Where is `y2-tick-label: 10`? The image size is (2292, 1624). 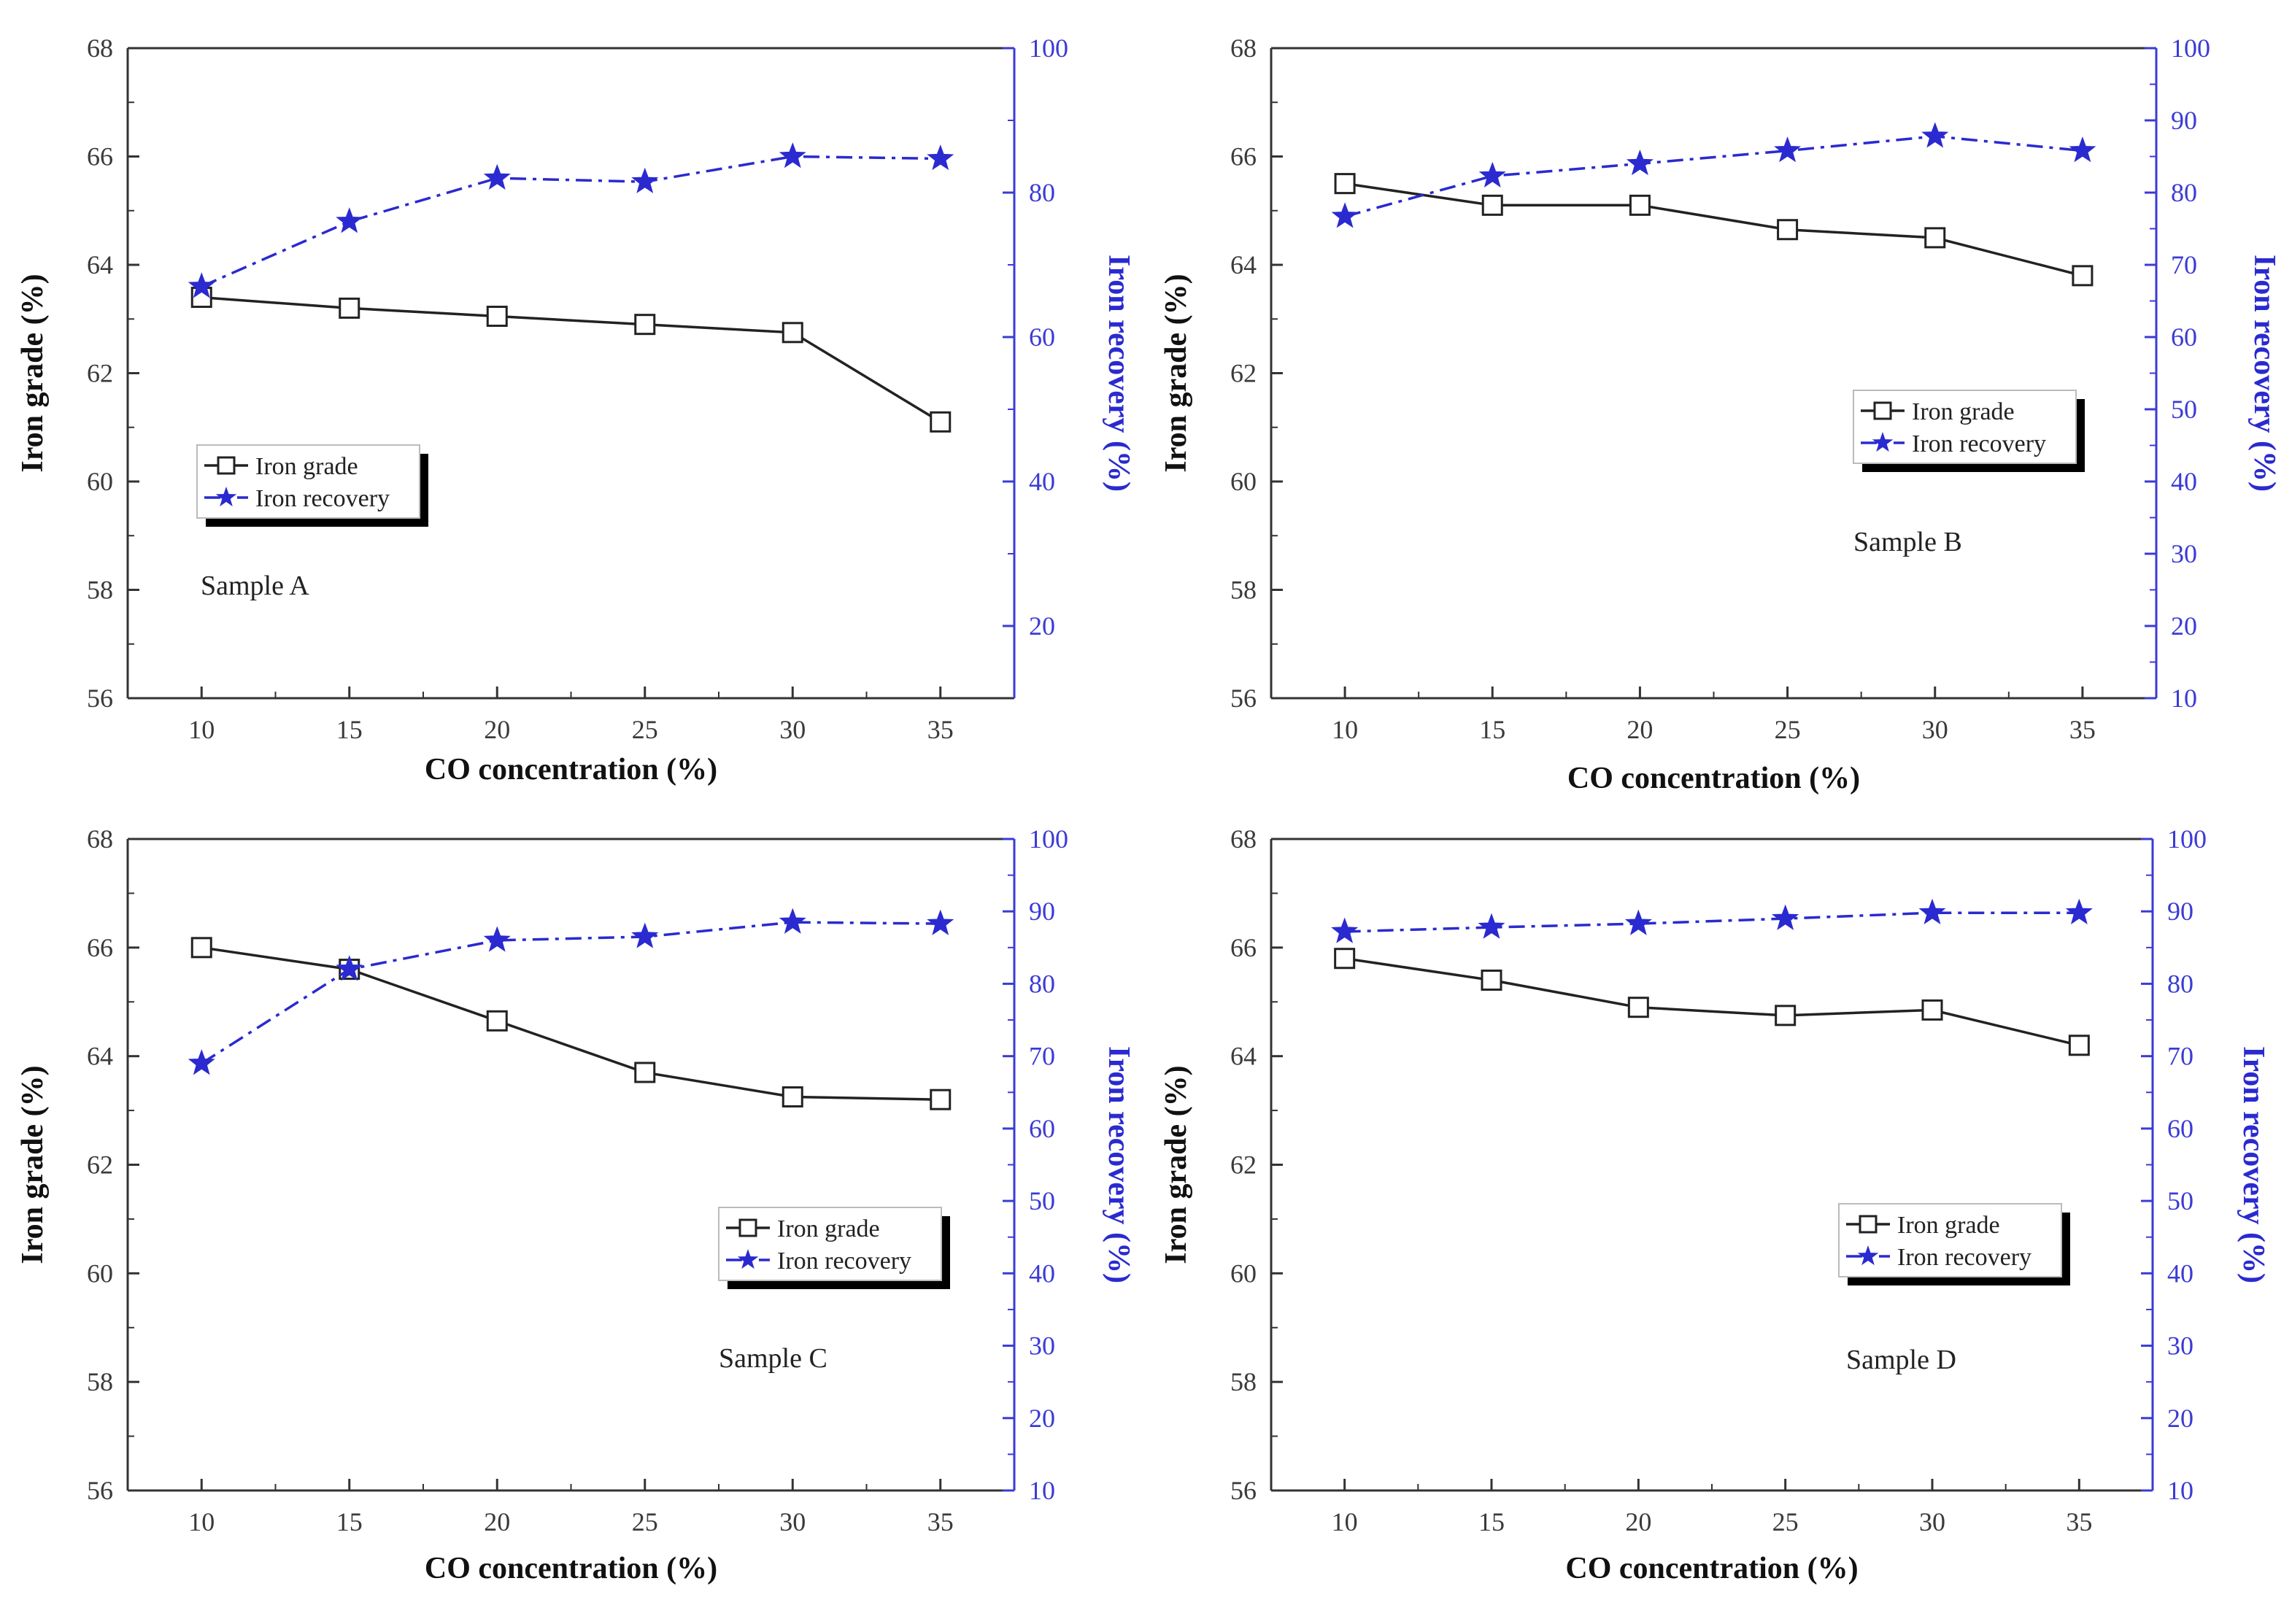
y2-tick-label: 10 is located at coordinates (1042, 1490).